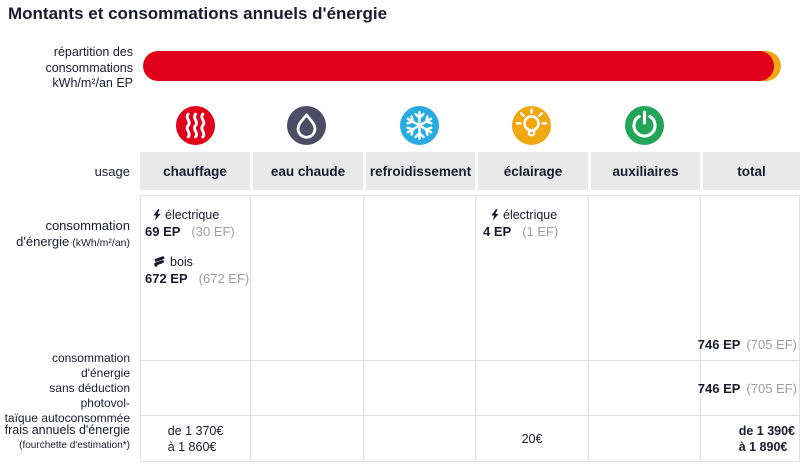  What do you see at coordinates (181, 262) in the screenshot?
I see `energy-source-label: bois` at bounding box center [181, 262].